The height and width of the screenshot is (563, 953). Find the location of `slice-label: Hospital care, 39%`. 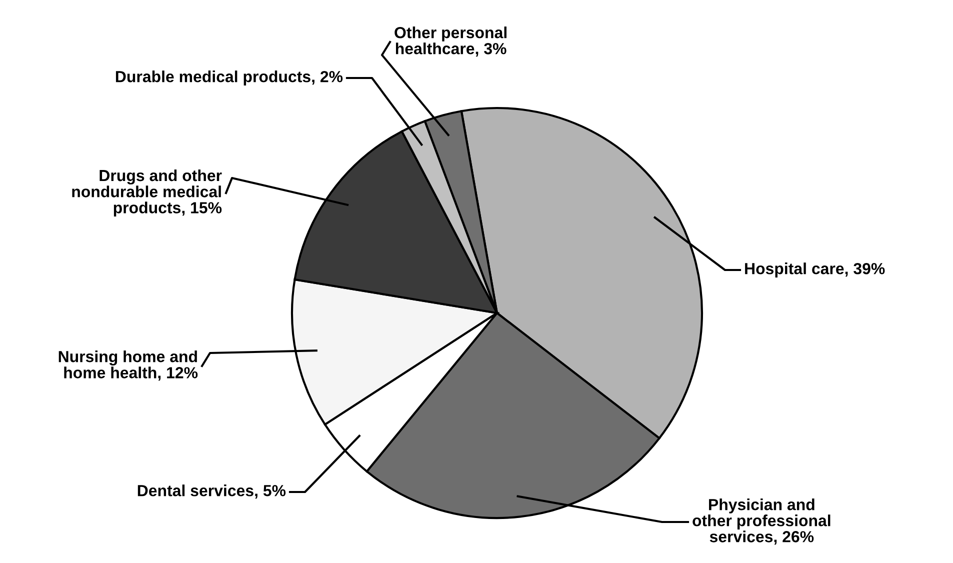

slice-label: Hospital care, 39% is located at coordinates (815, 270).